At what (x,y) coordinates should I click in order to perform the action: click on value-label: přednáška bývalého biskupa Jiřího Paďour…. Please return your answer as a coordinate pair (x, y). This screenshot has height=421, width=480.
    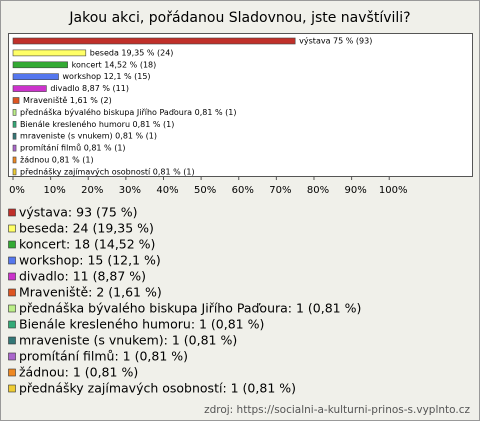
    Looking at the image, I should click on (128, 112).